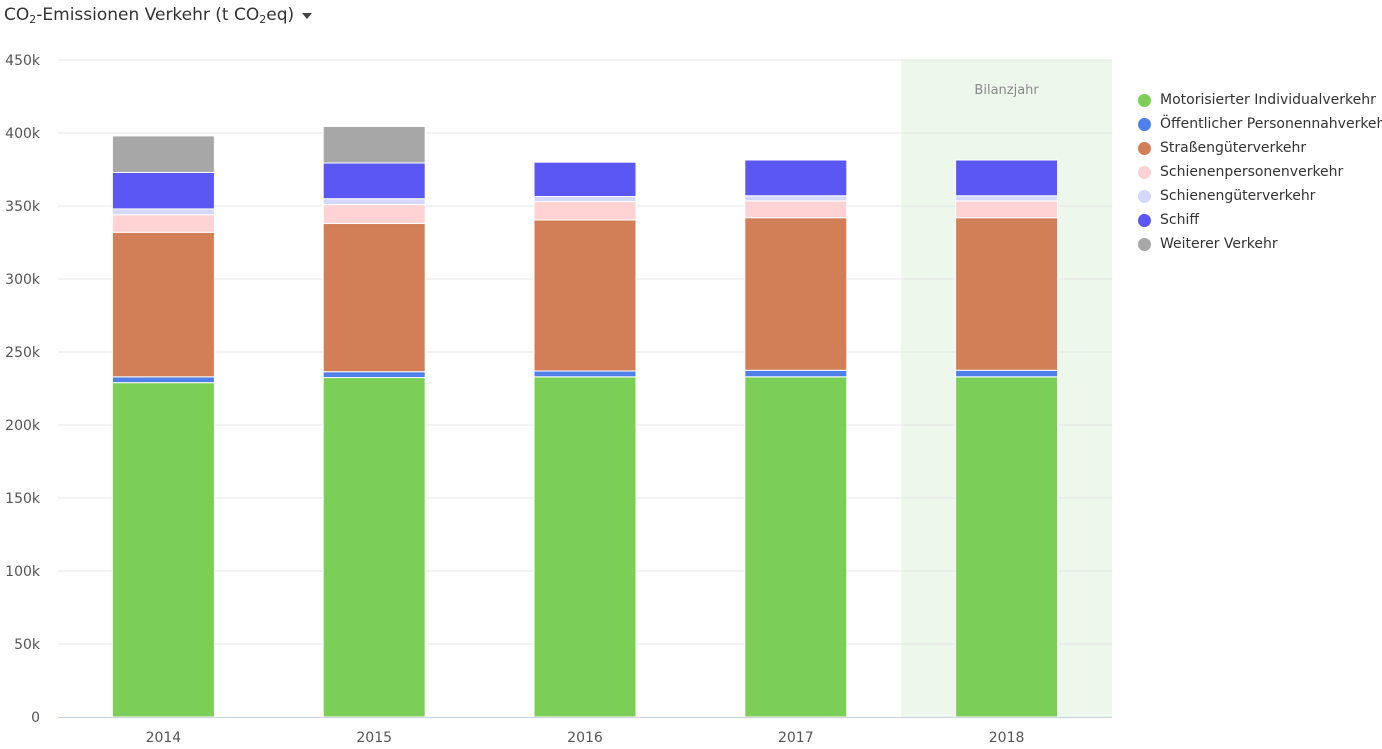 The width and height of the screenshot is (1382, 749). I want to click on y-tick-label: 250k, so click(23, 353).